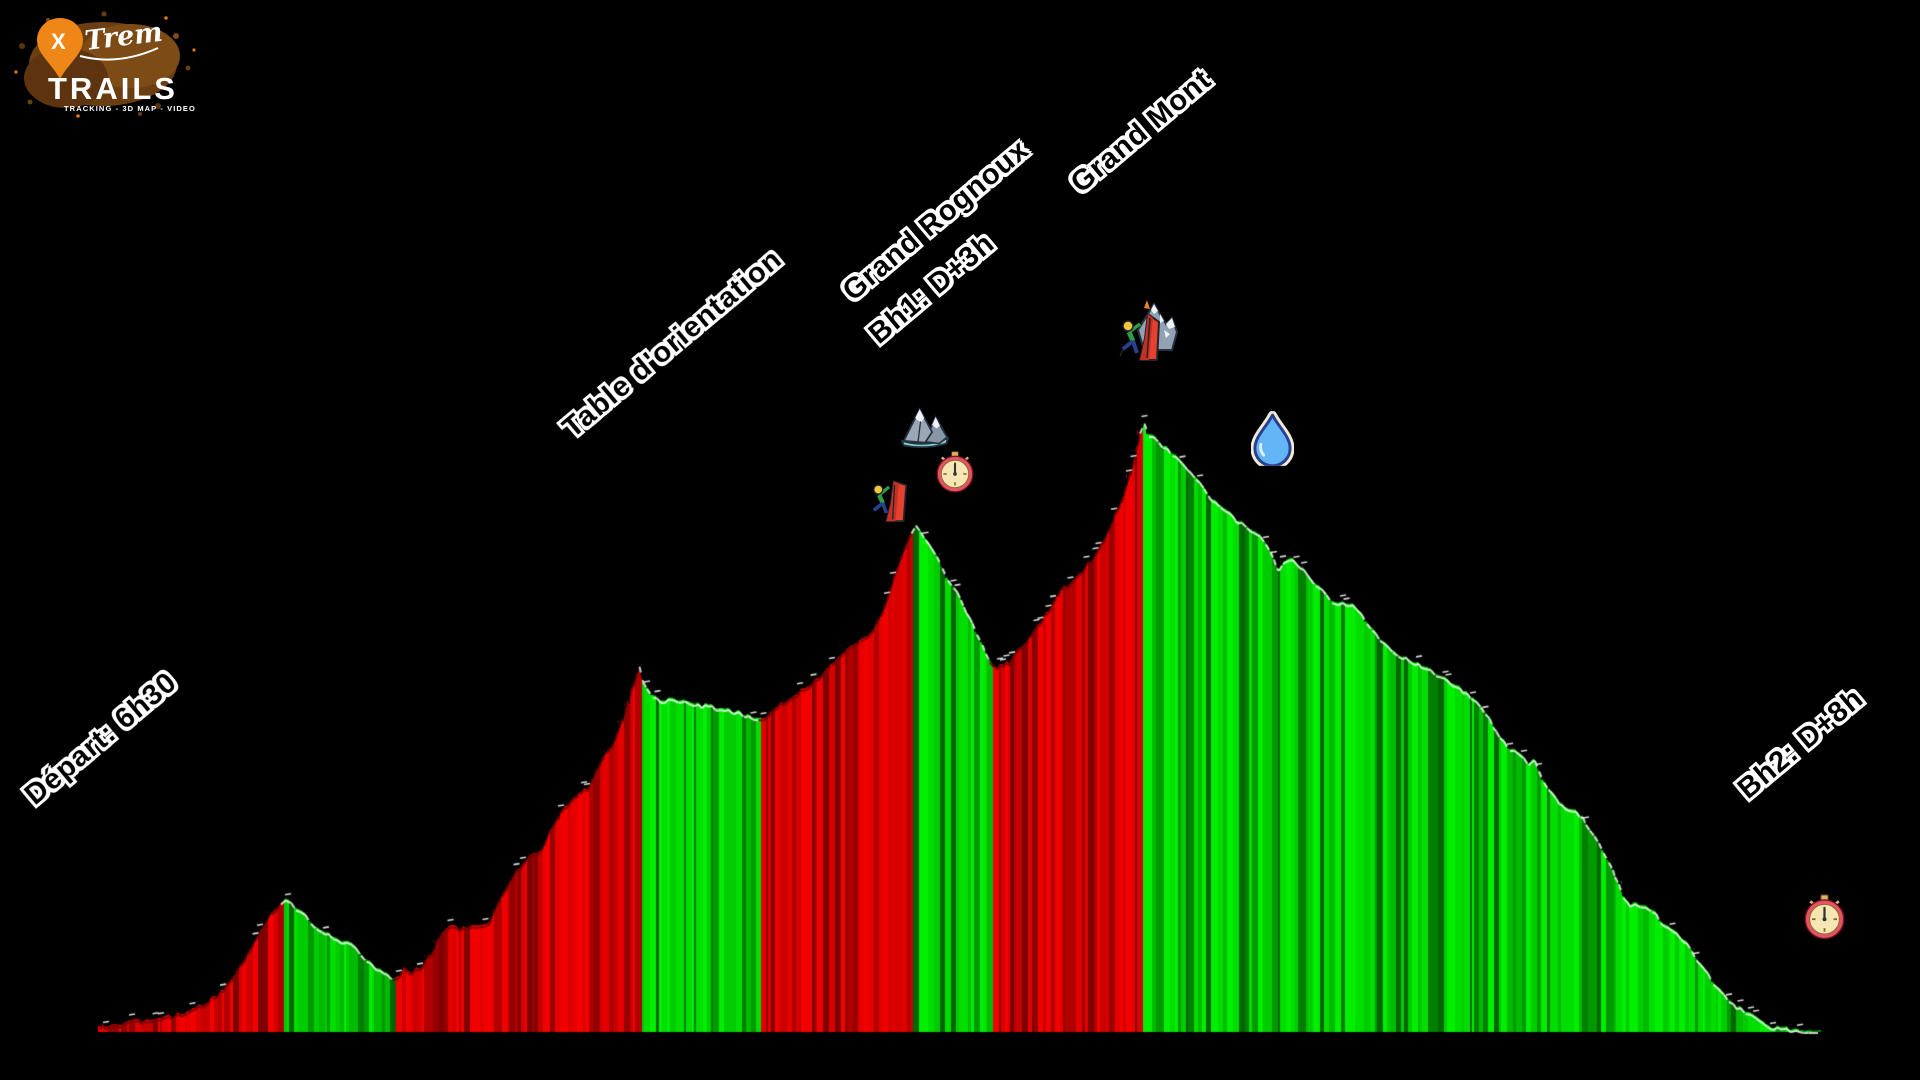 The height and width of the screenshot is (1080, 1920). Describe the element at coordinates (130, 108) in the screenshot. I see `logo-tagline: TRACKING - 3D MAP - VIDEO` at that location.